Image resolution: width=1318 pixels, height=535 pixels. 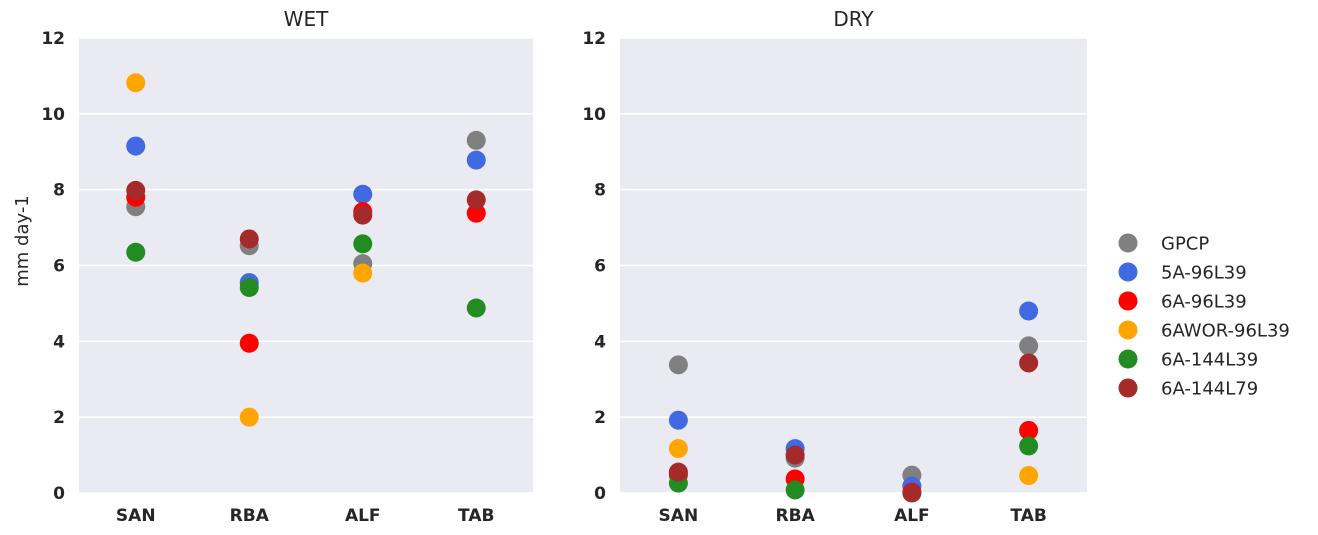 What do you see at coordinates (1209, 389) in the screenshot?
I see `legend-label: 6A-144L79` at bounding box center [1209, 389].